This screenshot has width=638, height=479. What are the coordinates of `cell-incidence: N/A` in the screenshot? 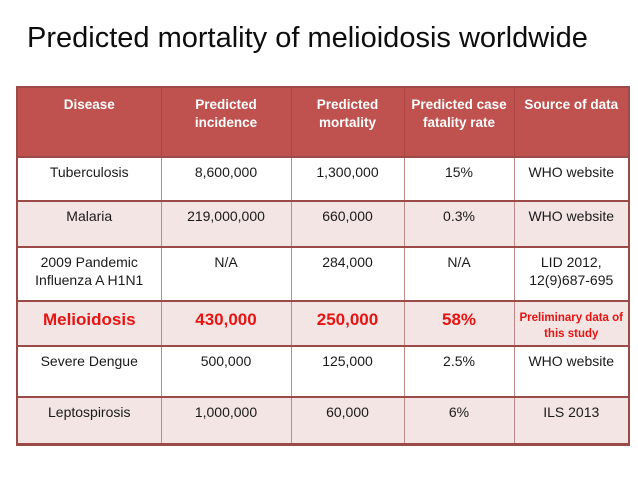 It's located at (226, 274).